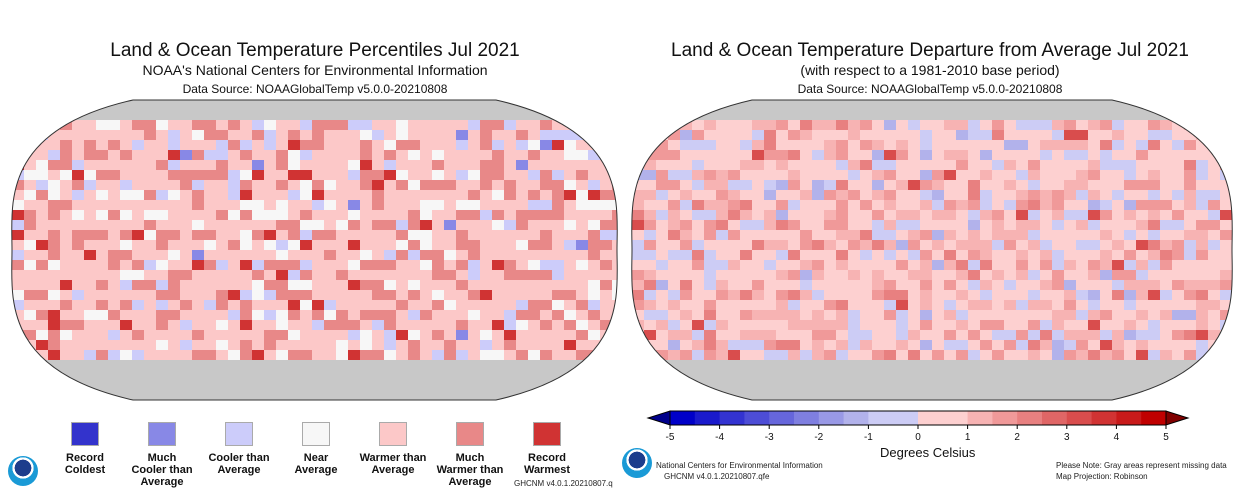 Image resolution: width=1235 pixels, height=500 pixels. Describe the element at coordinates (967, 437) in the screenshot. I see `colorbar-tick: 1` at that location.